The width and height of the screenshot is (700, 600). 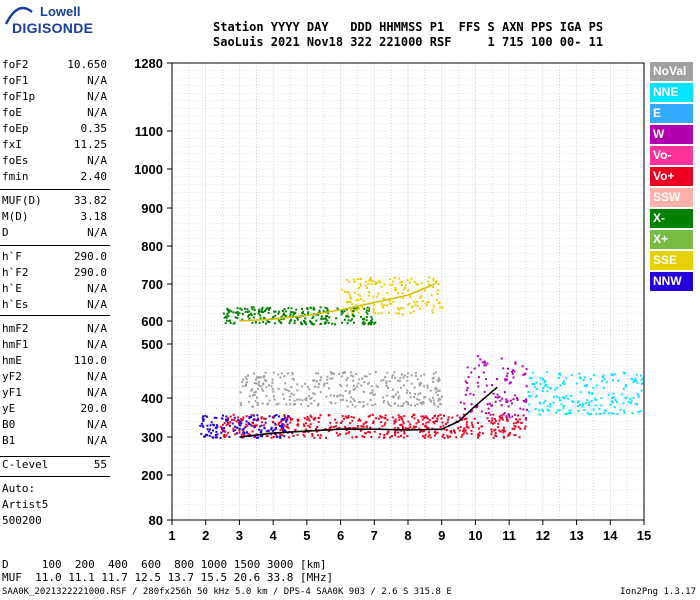 What do you see at coordinates (97, 80) in the screenshot?
I see `param-value: N/A` at bounding box center [97, 80].